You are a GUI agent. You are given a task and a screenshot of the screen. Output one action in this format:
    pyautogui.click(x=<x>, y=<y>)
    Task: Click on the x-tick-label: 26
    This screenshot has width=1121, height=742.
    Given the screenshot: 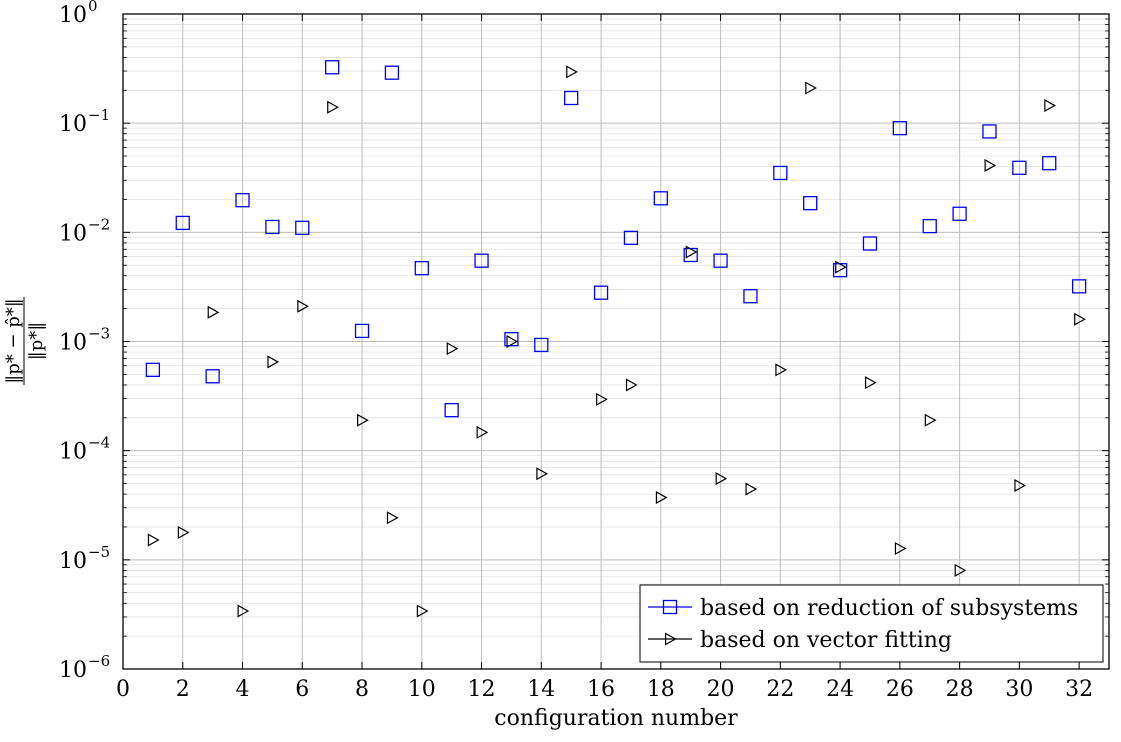 What is the action you would take?
    pyautogui.click(x=900, y=689)
    